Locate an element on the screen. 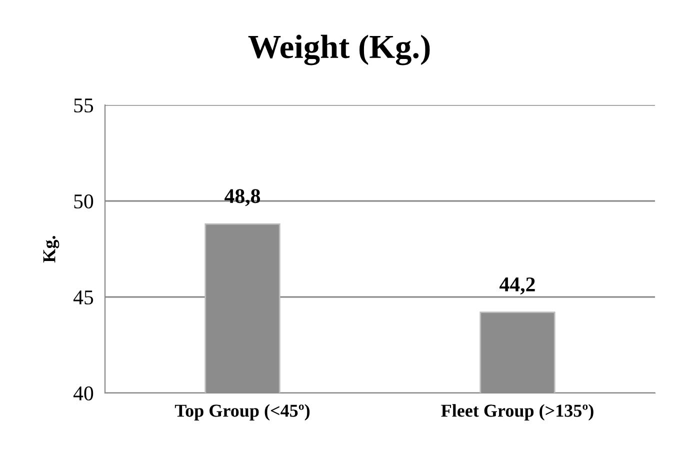 The image size is (679, 460). y-axis-title: Kg. is located at coordinates (51, 249).